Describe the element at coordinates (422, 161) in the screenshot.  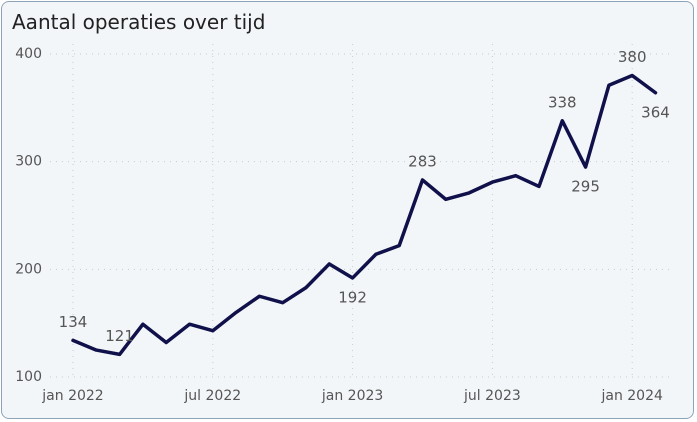
I see `data-label: 283` at that location.